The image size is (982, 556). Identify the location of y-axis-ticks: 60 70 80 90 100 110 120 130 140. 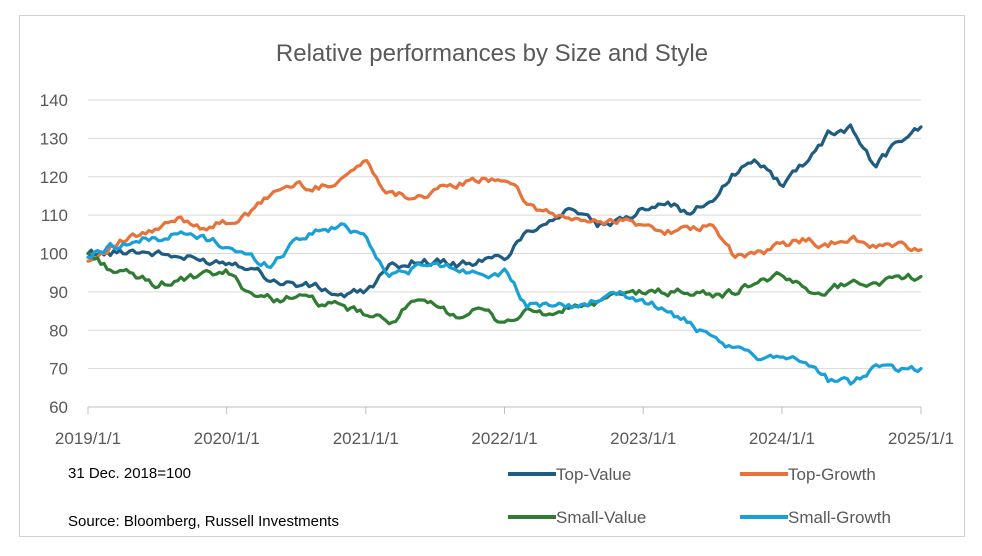
(54, 254).